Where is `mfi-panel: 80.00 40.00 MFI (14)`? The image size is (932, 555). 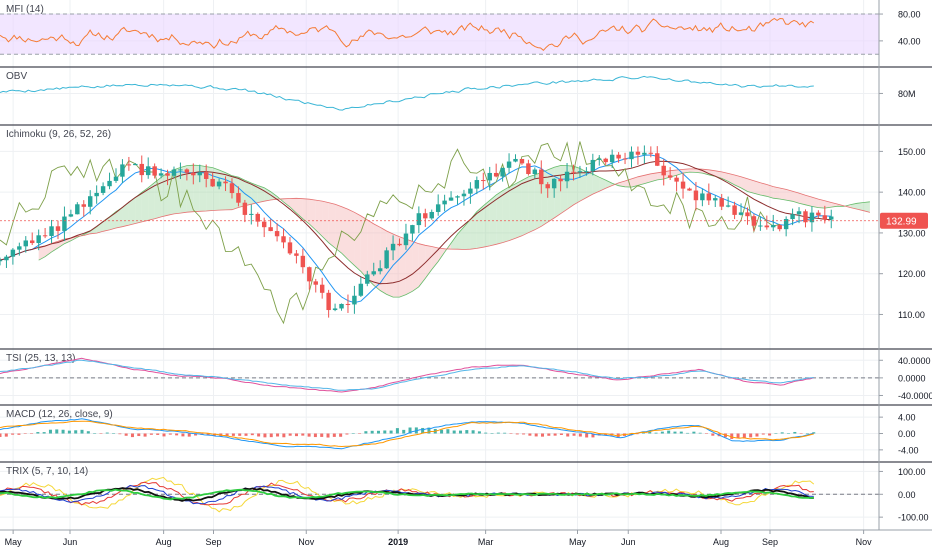 mfi-panel: 80.00 40.00 MFI (14) is located at coordinates (466, 36).